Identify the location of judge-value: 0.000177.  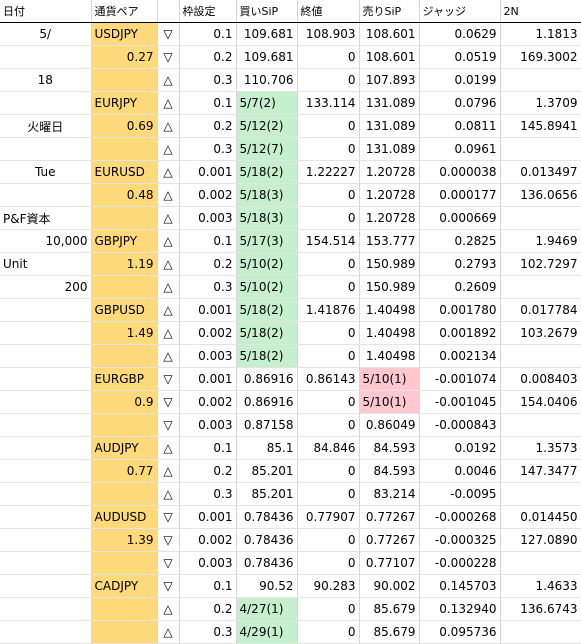
(460, 195).